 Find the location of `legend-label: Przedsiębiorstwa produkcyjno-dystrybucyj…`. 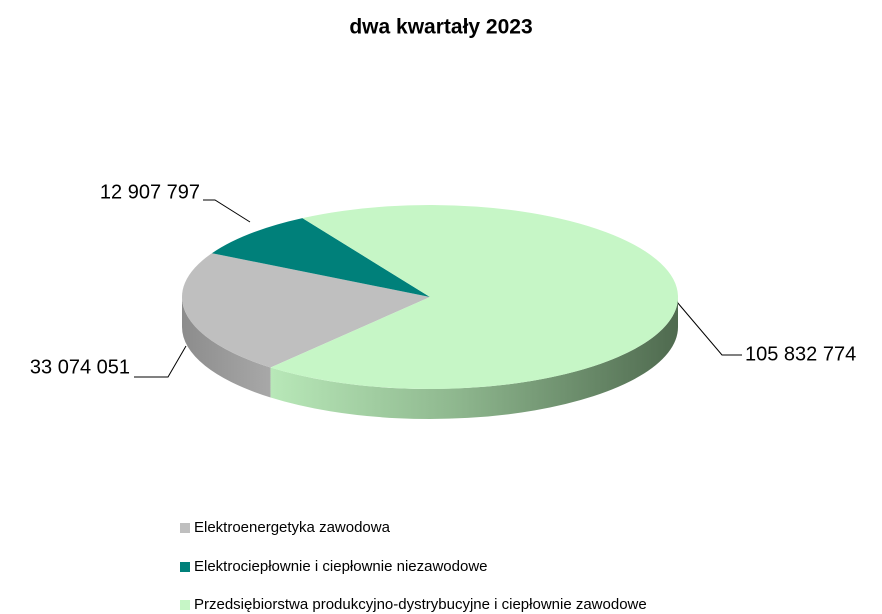

legend-label: Przedsiębiorstwa produkcyjno-dystrybucyj… is located at coordinates (420, 604).